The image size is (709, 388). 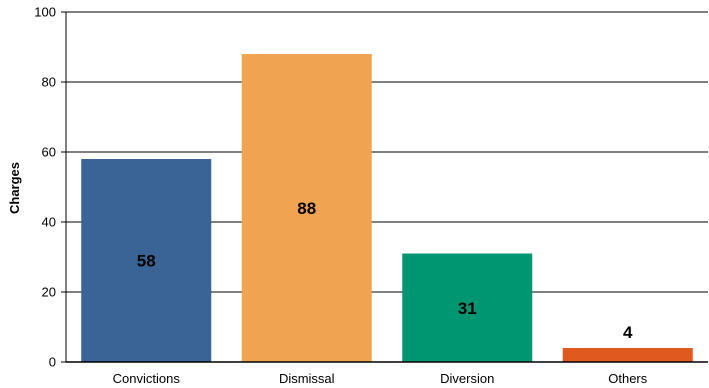 I want to click on bar-others, so click(x=627, y=355).